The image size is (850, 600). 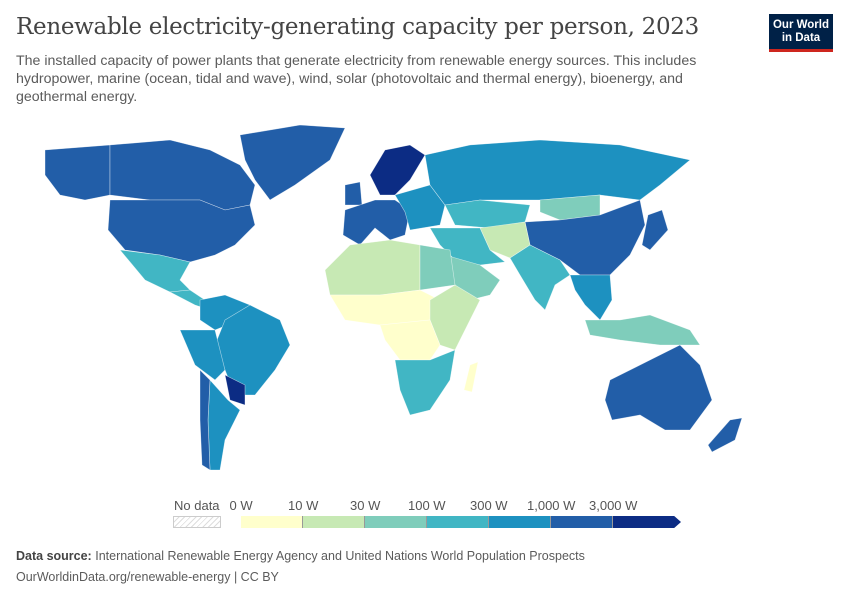 What do you see at coordinates (235, 390) in the screenshot?
I see `map-region-paraguay-uruguay` at bounding box center [235, 390].